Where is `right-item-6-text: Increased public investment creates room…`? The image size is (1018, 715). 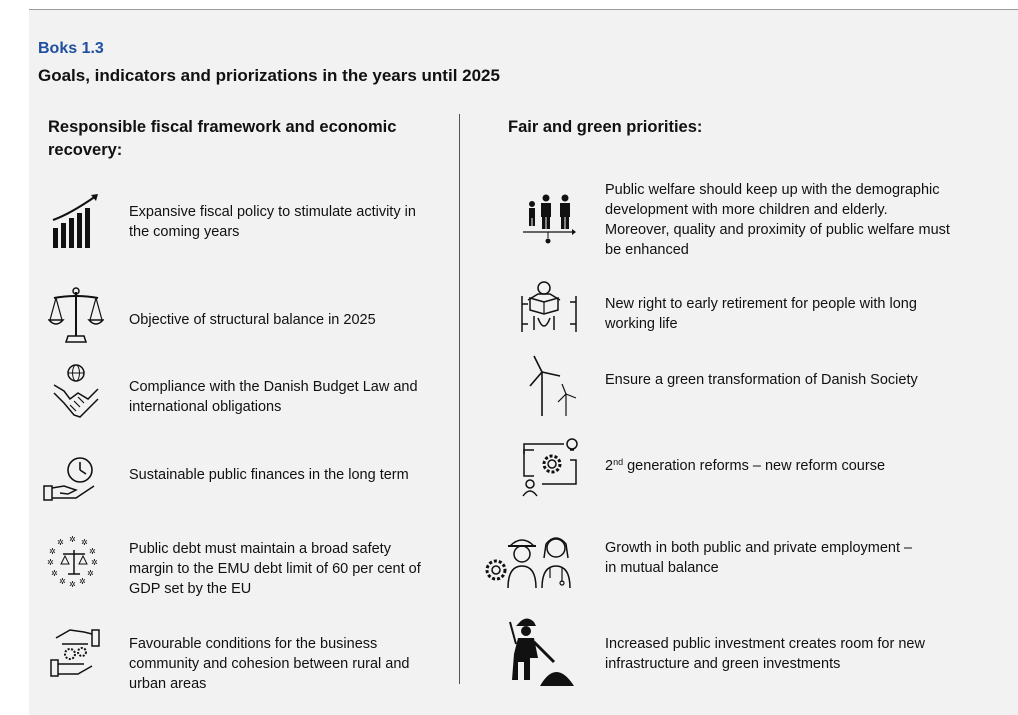
right-item-6-text: Increased public investment creates room… is located at coordinates (765, 654).